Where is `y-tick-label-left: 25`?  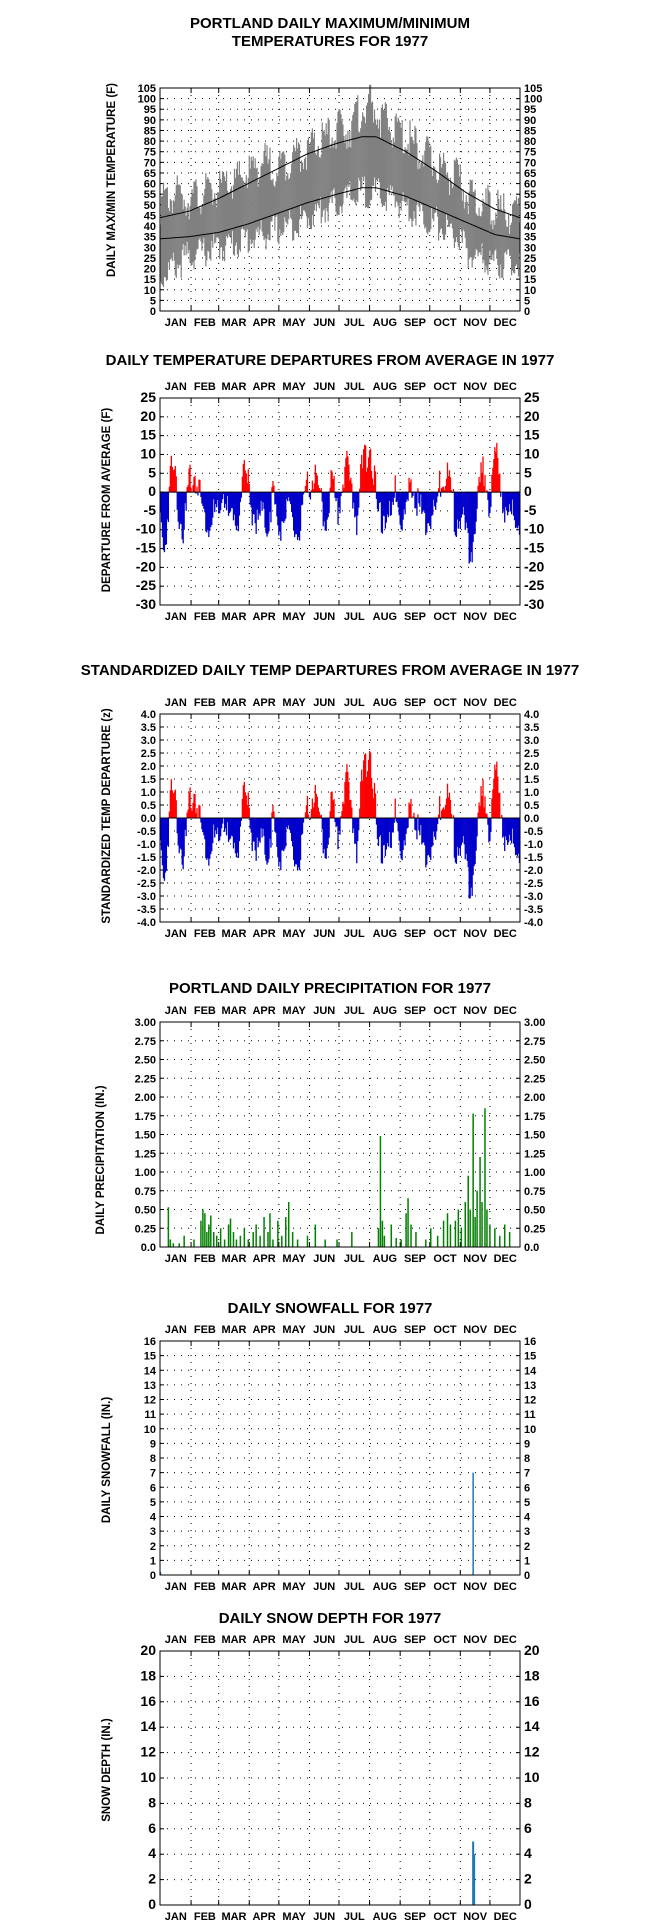 y-tick-label-left: 25 is located at coordinates (150, 259).